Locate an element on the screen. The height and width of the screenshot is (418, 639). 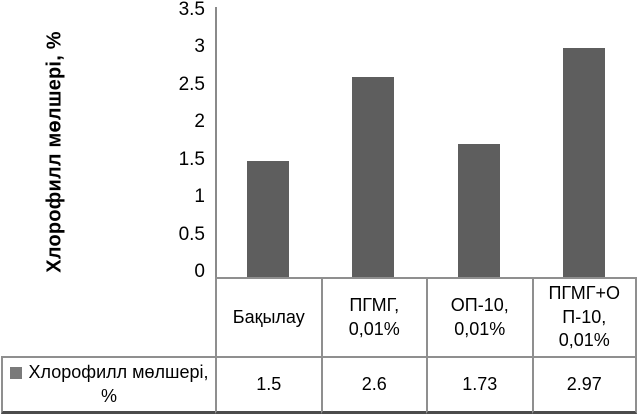
y-axis-tick-label: 1 is located at coordinates (199, 197).